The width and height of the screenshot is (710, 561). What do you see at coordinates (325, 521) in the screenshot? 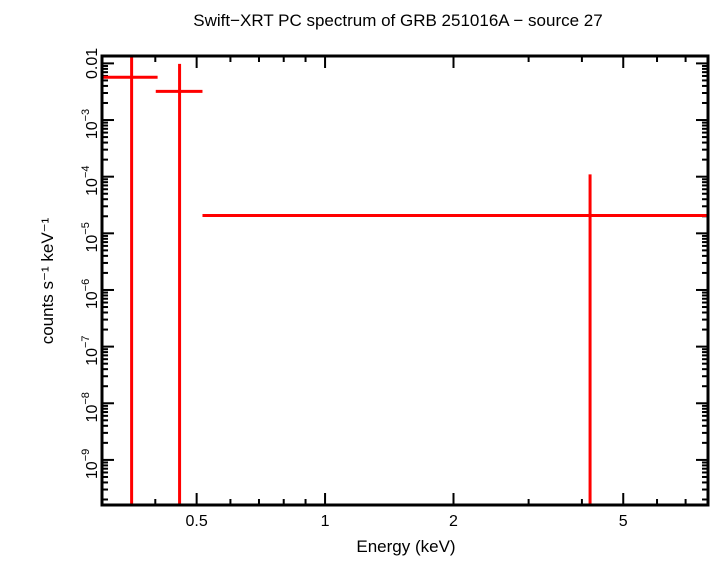
I see `x-tick-label: 1` at bounding box center [325, 521].